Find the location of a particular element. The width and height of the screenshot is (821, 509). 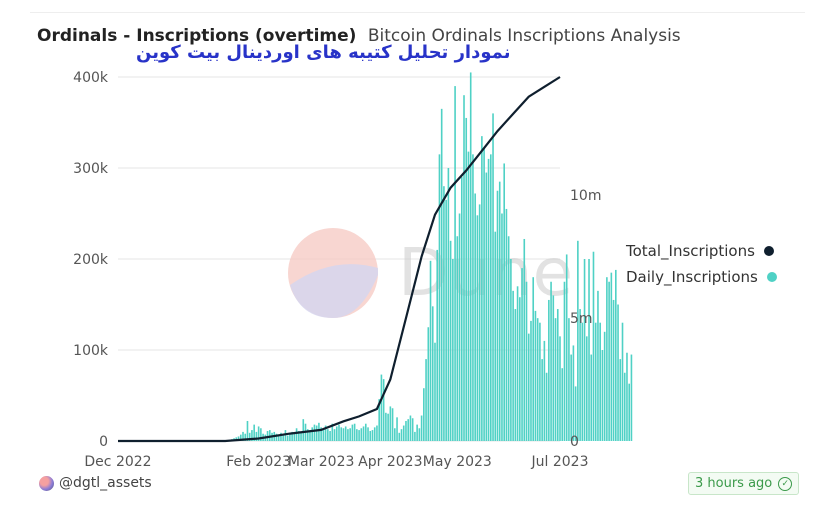

persian-caption: نمودار تحلیل کتیبه های اوردینال بیت کوین is located at coordinates (323, 52).